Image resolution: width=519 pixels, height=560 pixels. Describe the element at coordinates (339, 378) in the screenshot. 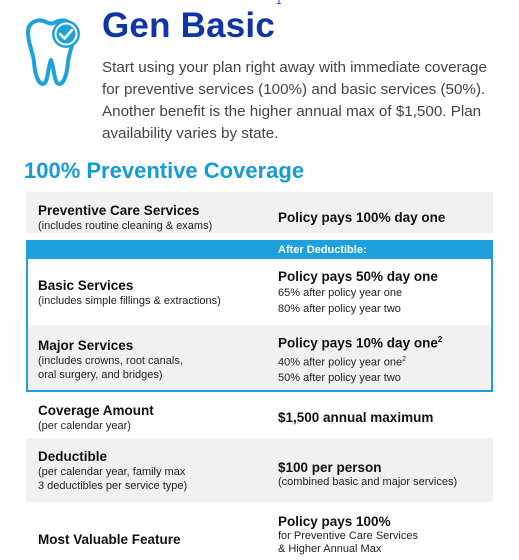

I see `row-note: 50% after policy year two` at that location.